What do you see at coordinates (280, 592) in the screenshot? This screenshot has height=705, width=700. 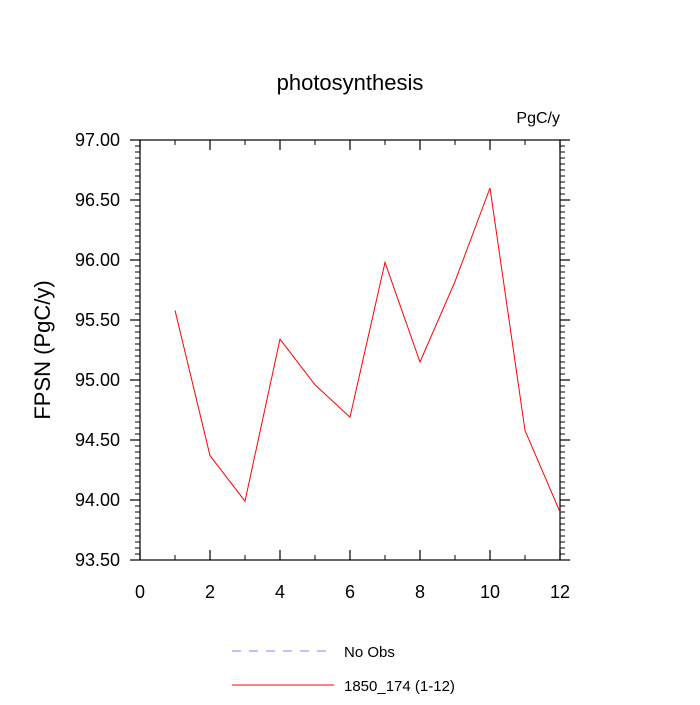 I see `x-tick-label: 4` at bounding box center [280, 592].